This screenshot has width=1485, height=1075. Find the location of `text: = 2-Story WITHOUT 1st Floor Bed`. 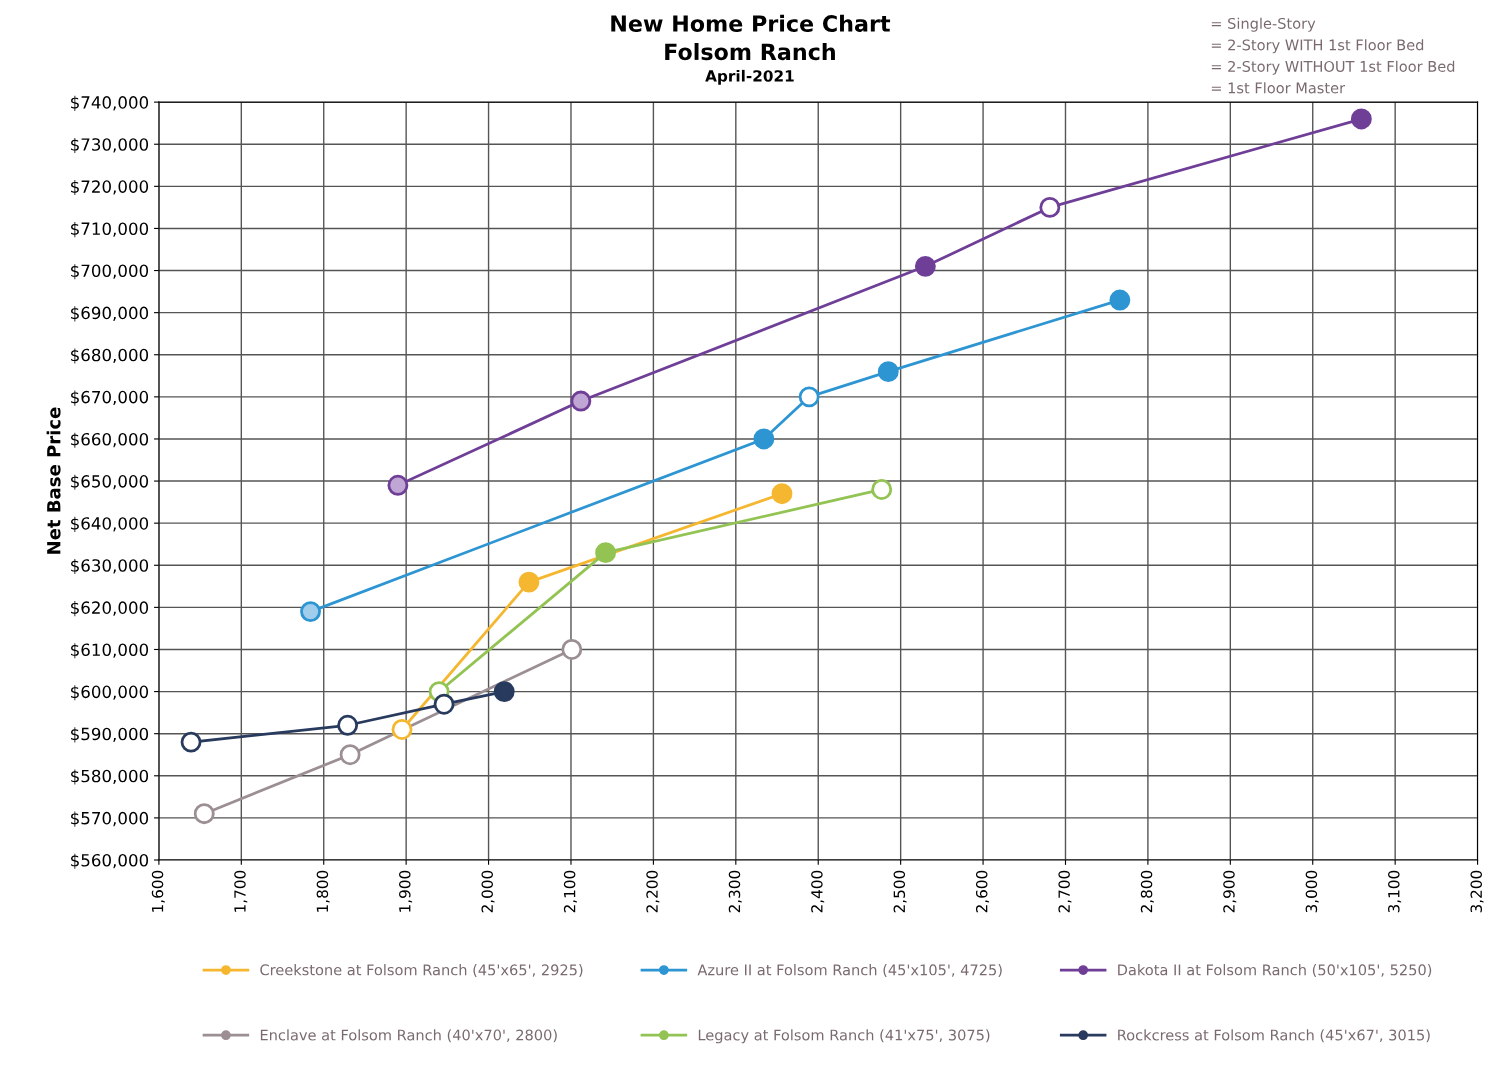

text: = 2-Story WITHOUT 1st Floor Bed is located at coordinates (1333, 67).